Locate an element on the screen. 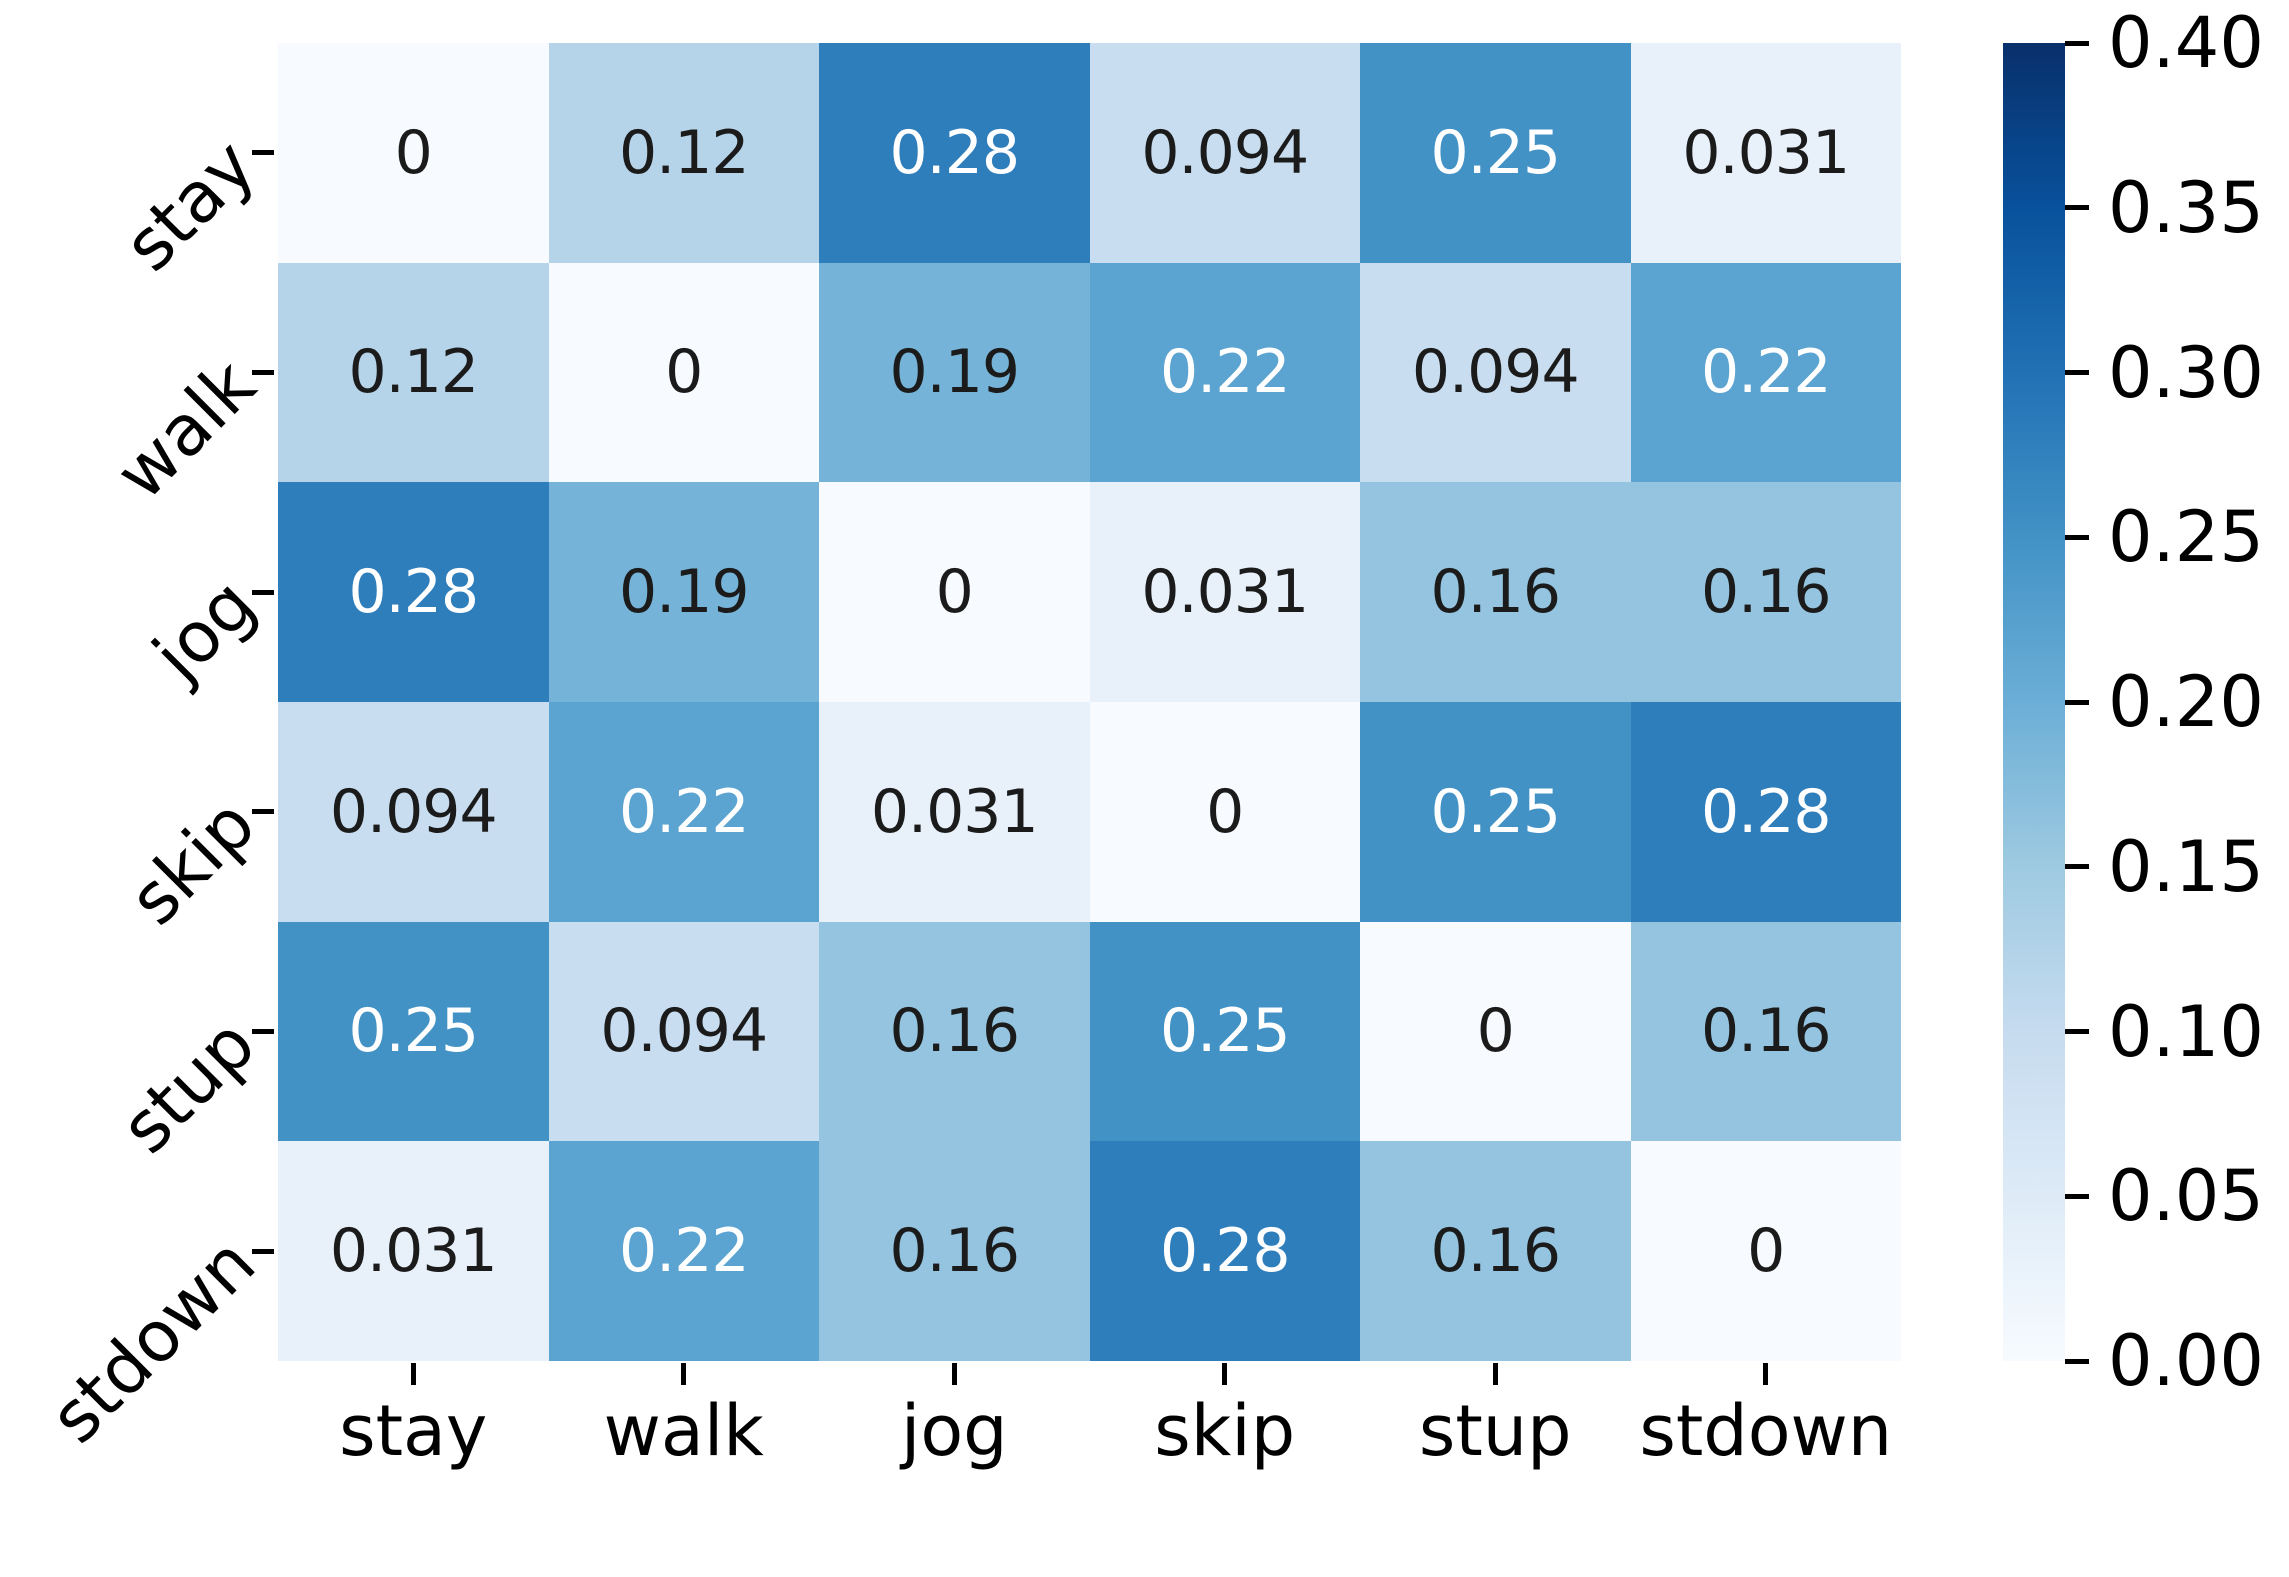 This screenshot has height=1577, width=2289. colorbar-tick-label: 0.05 is located at coordinates (2186, 1196).